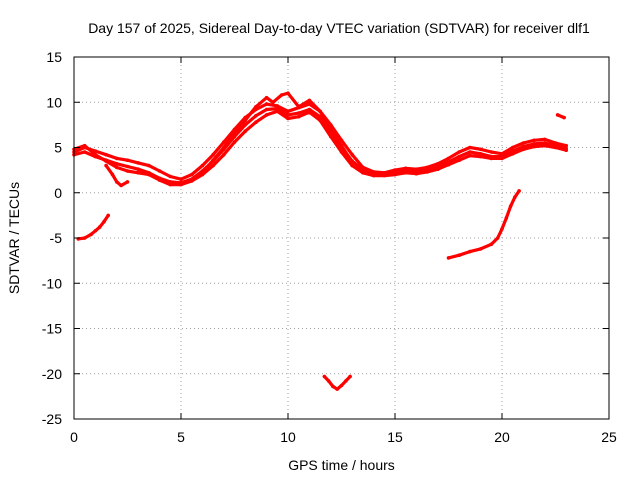 This screenshot has height=480, width=640. Describe the element at coordinates (58, 193) in the screenshot. I see `y-tick-label: 0` at that location.